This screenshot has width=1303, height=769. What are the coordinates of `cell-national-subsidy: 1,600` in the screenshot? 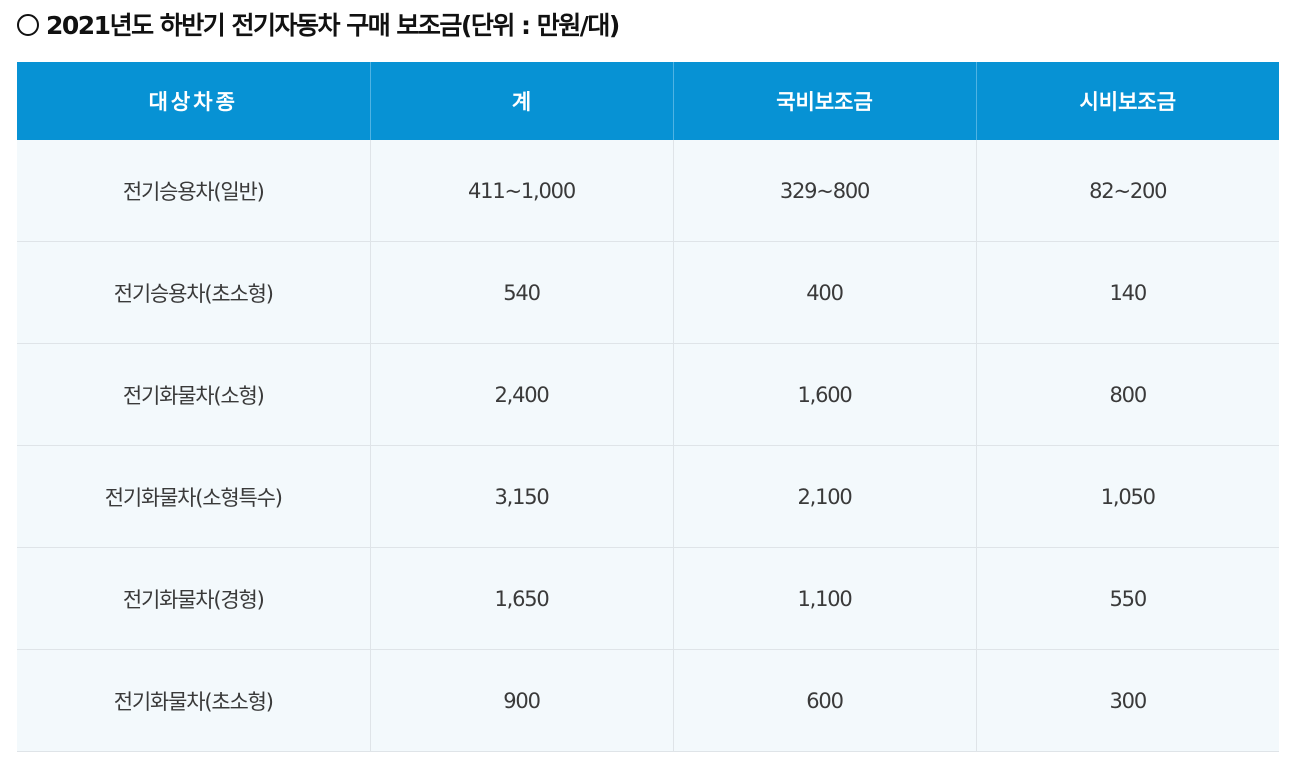 It's located at (824, 394).